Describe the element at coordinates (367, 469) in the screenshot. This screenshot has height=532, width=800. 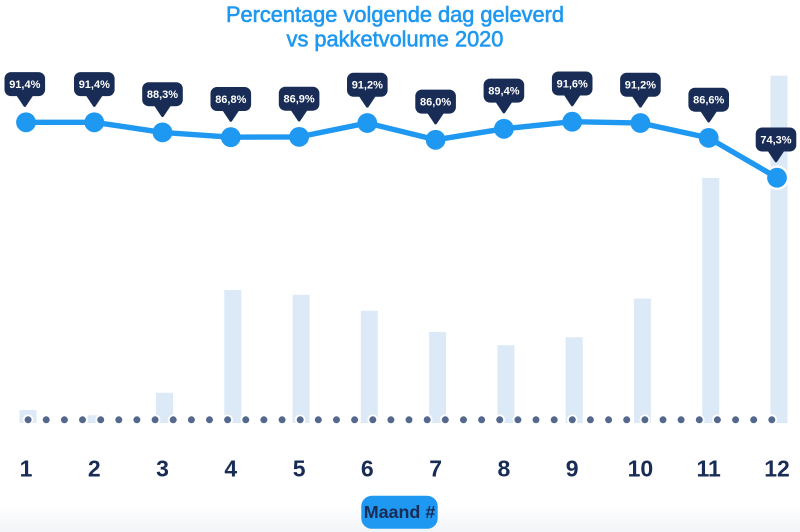
I see `svg-text: 6` at that location.